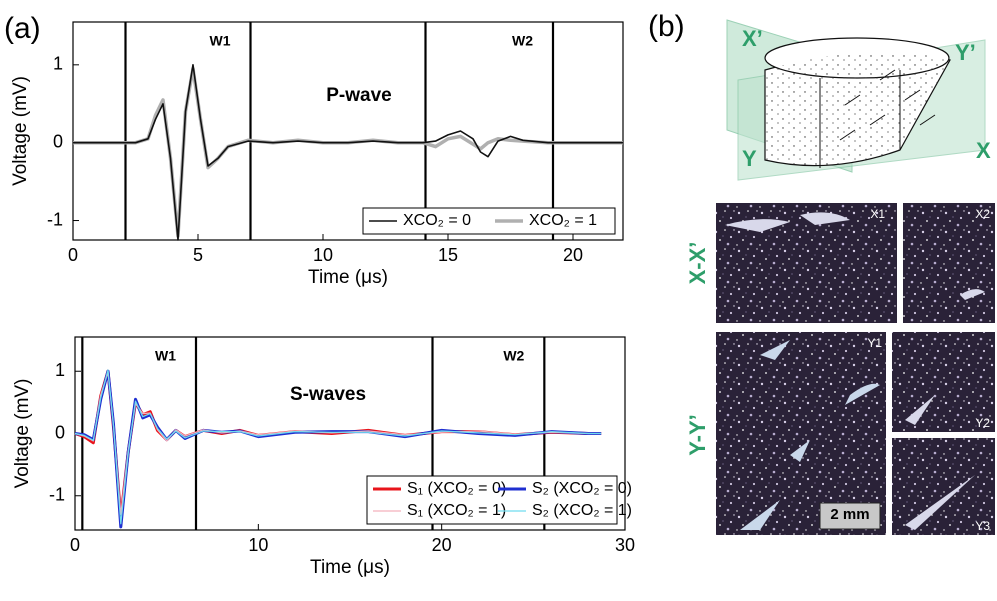 Image resolution: width=997 pixels, height=601 pixels. What do you see at coordinates (982, 423) in the screenshot?
I see `image-label: Y2` at bounding box center [982, 423].